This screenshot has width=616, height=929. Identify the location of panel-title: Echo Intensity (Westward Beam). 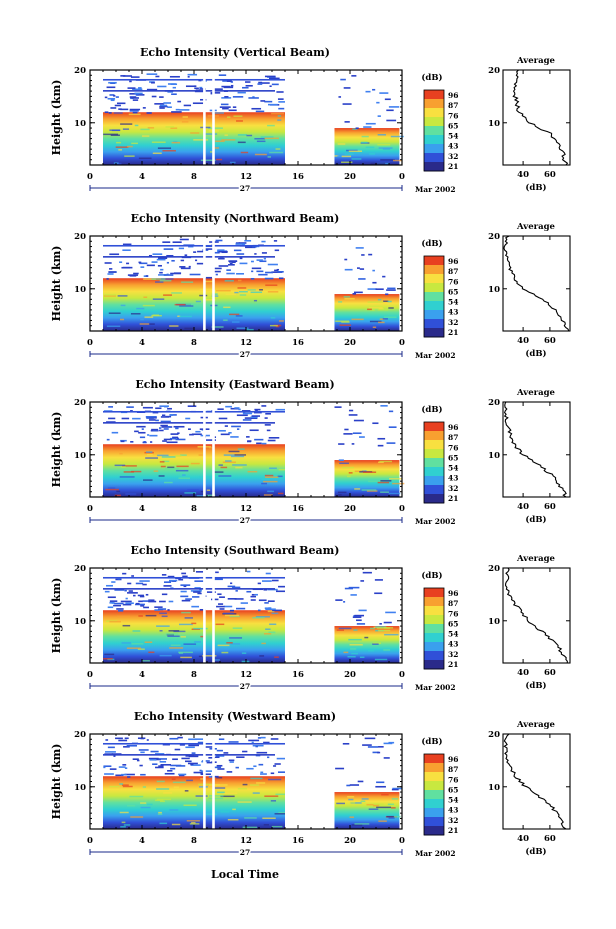
(235, 716).